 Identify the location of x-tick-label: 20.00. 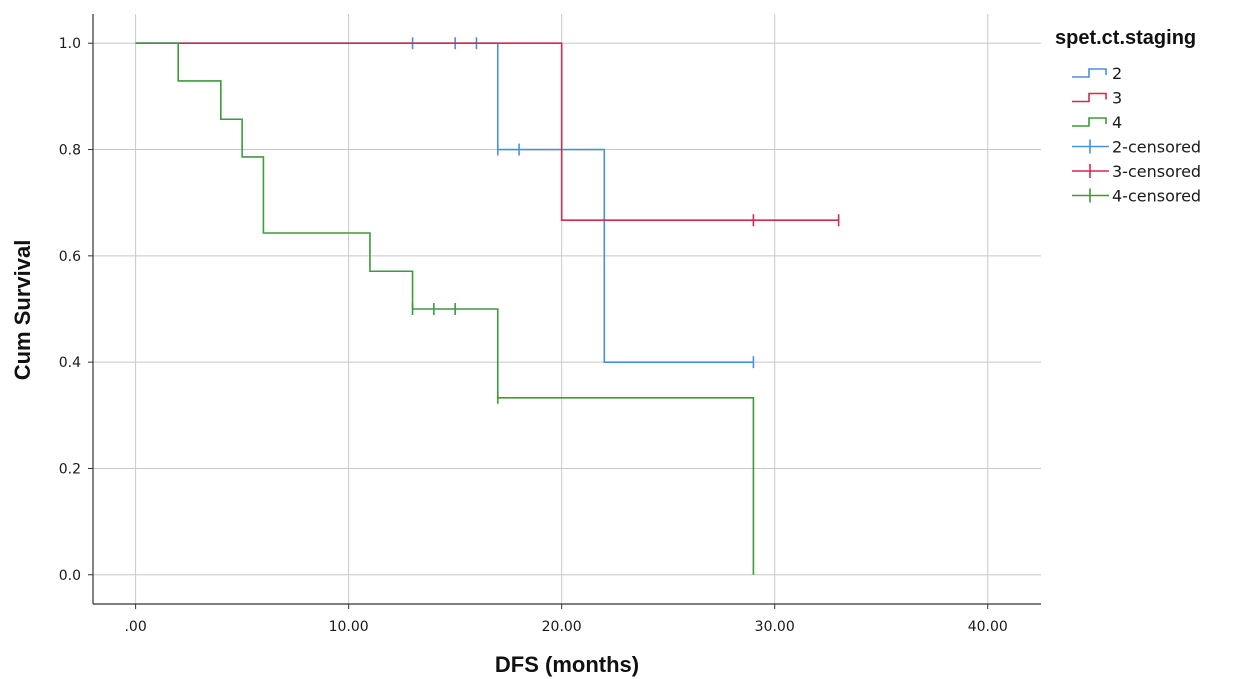
(562, 627).